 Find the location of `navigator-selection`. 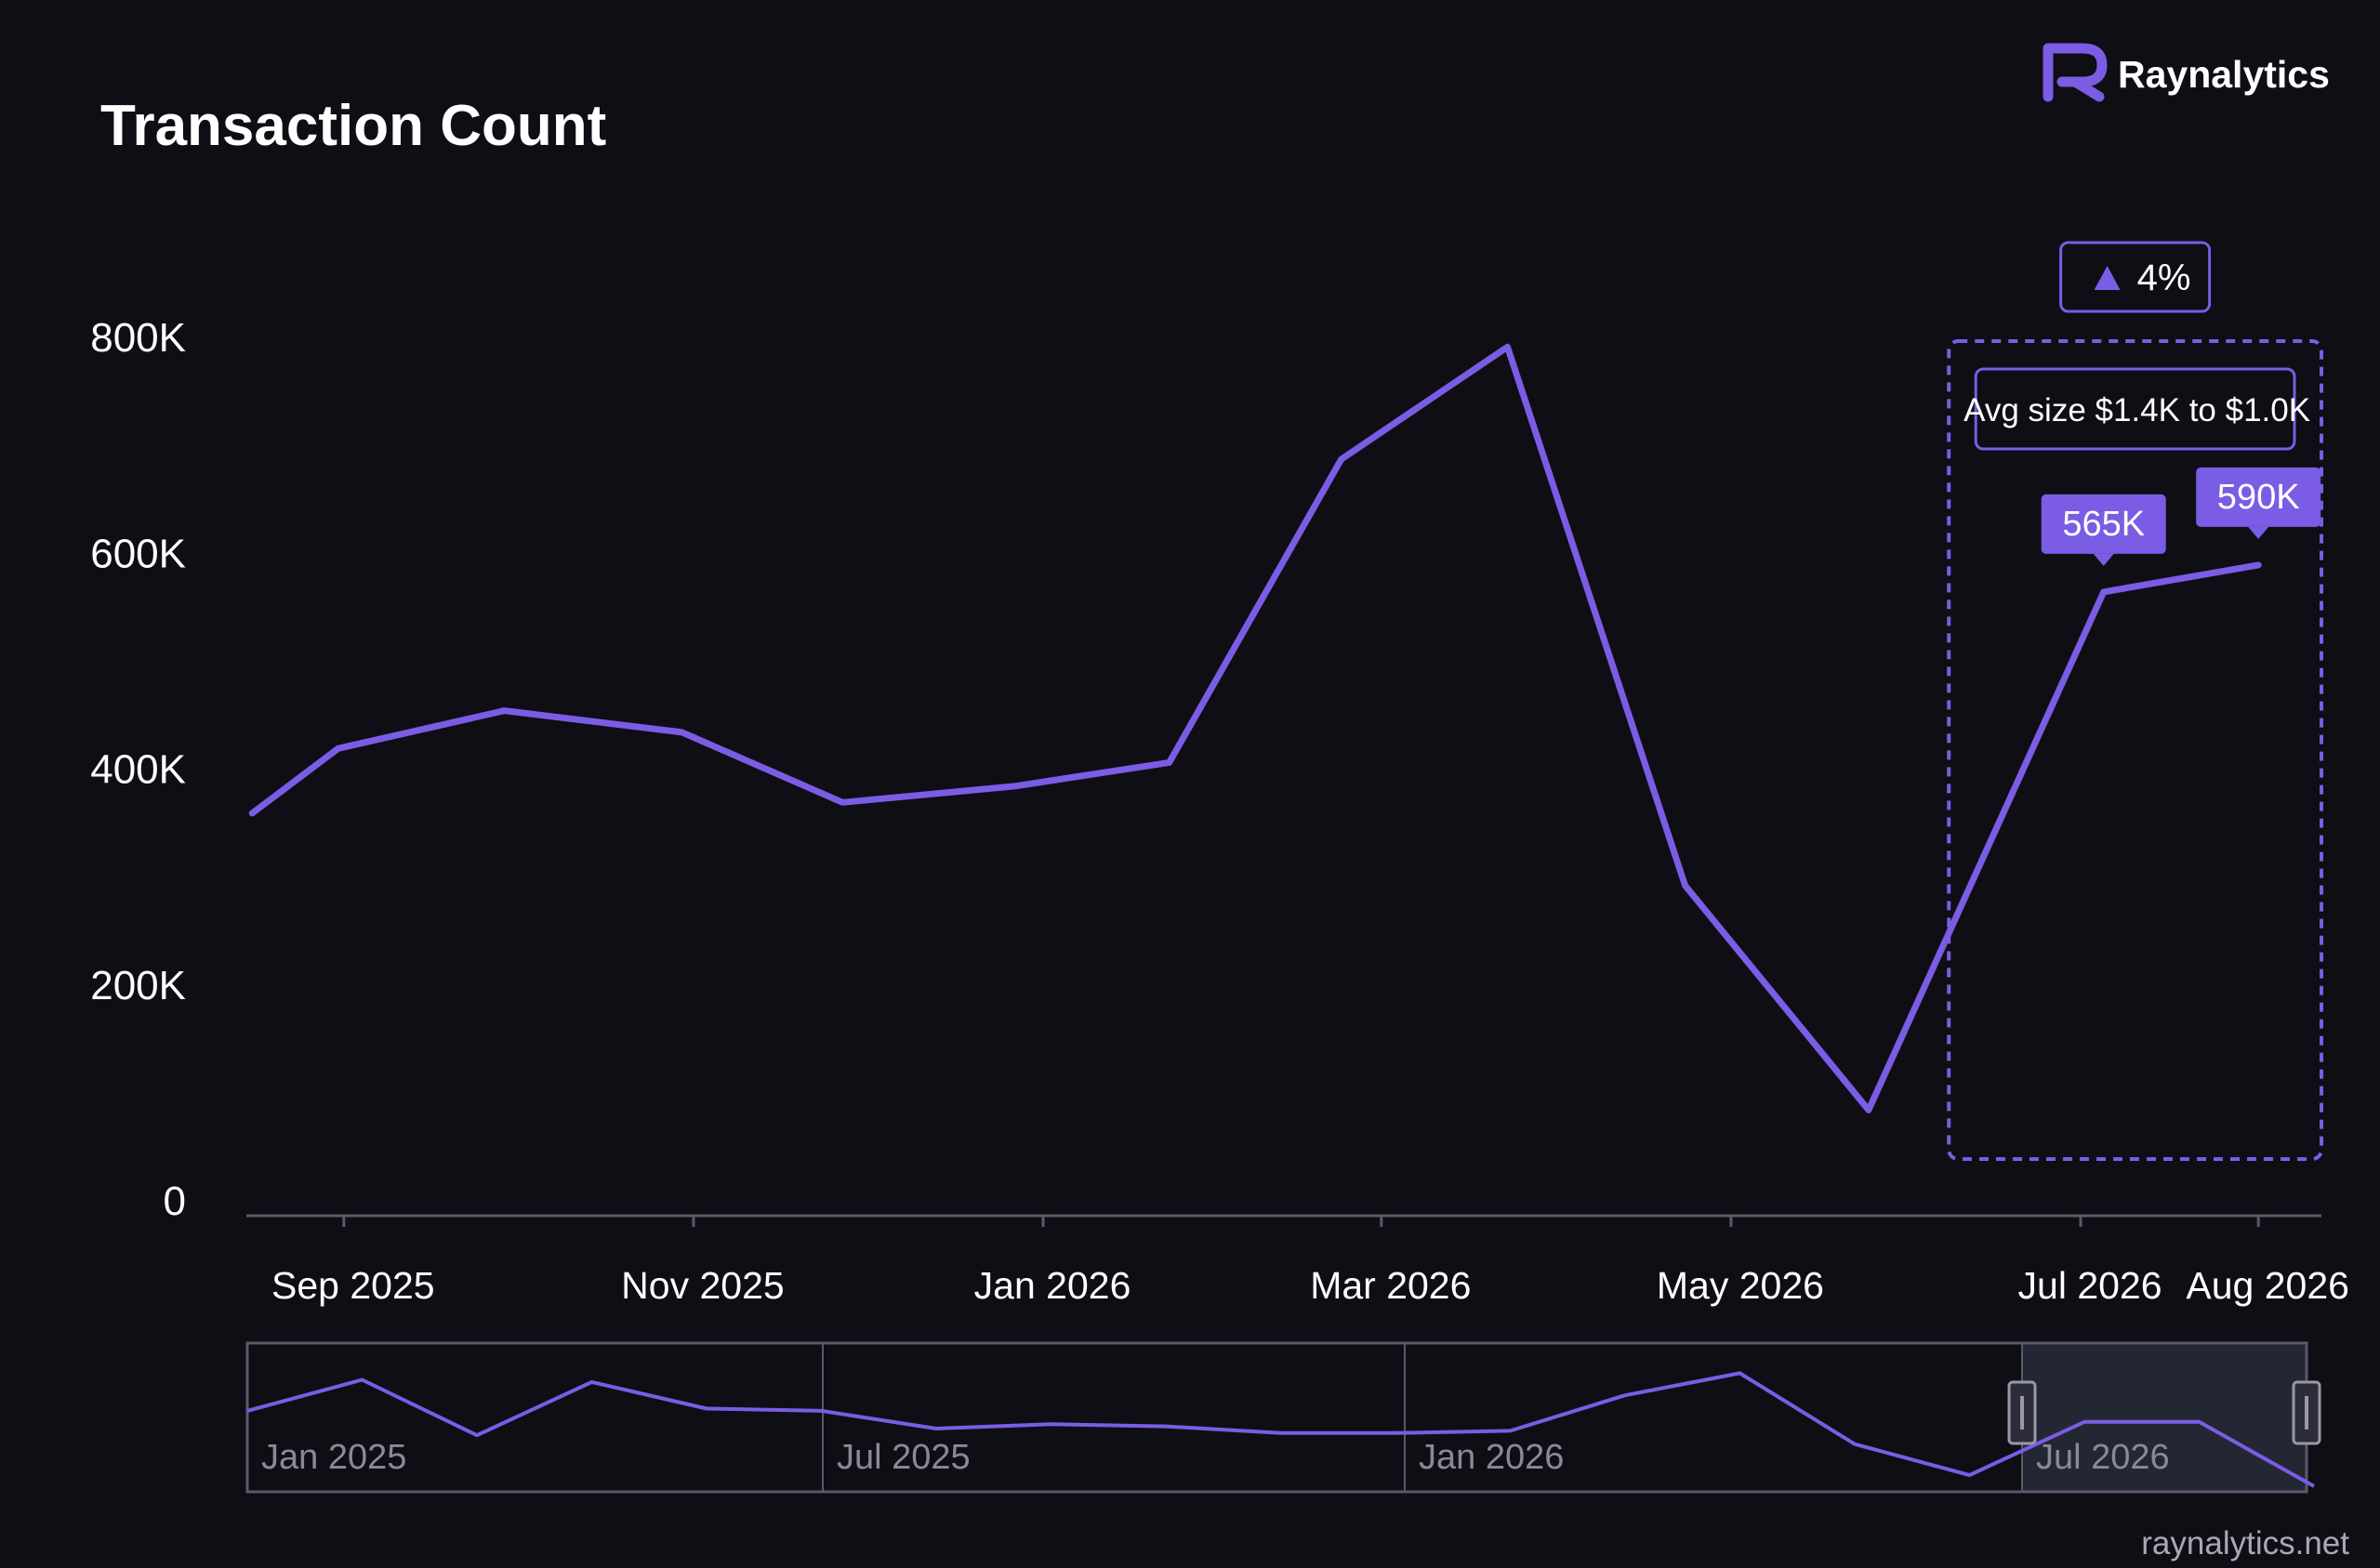

navigator-selection is located at coordinates (2164, 1417).